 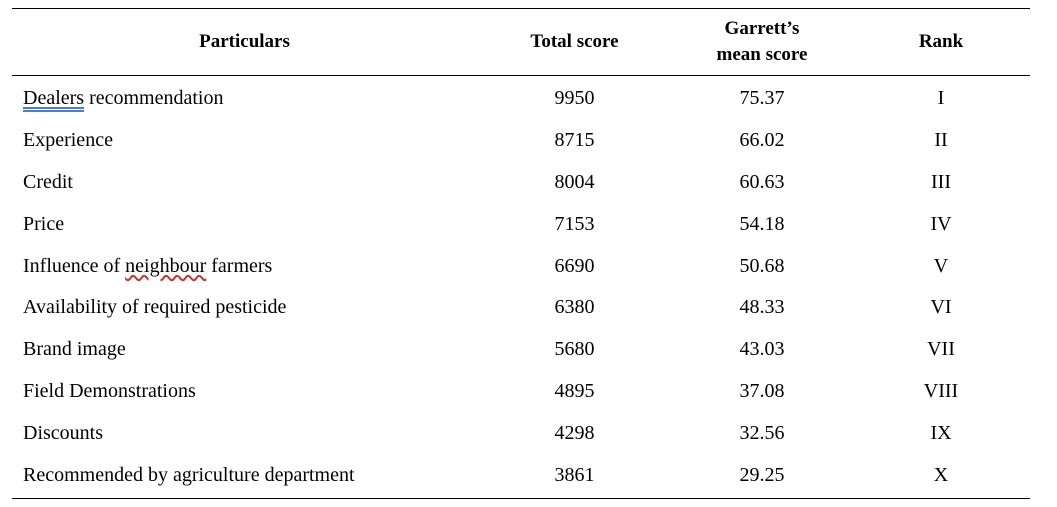 I want to click on cell-total-score: 4298, so click(x=574, y=432).